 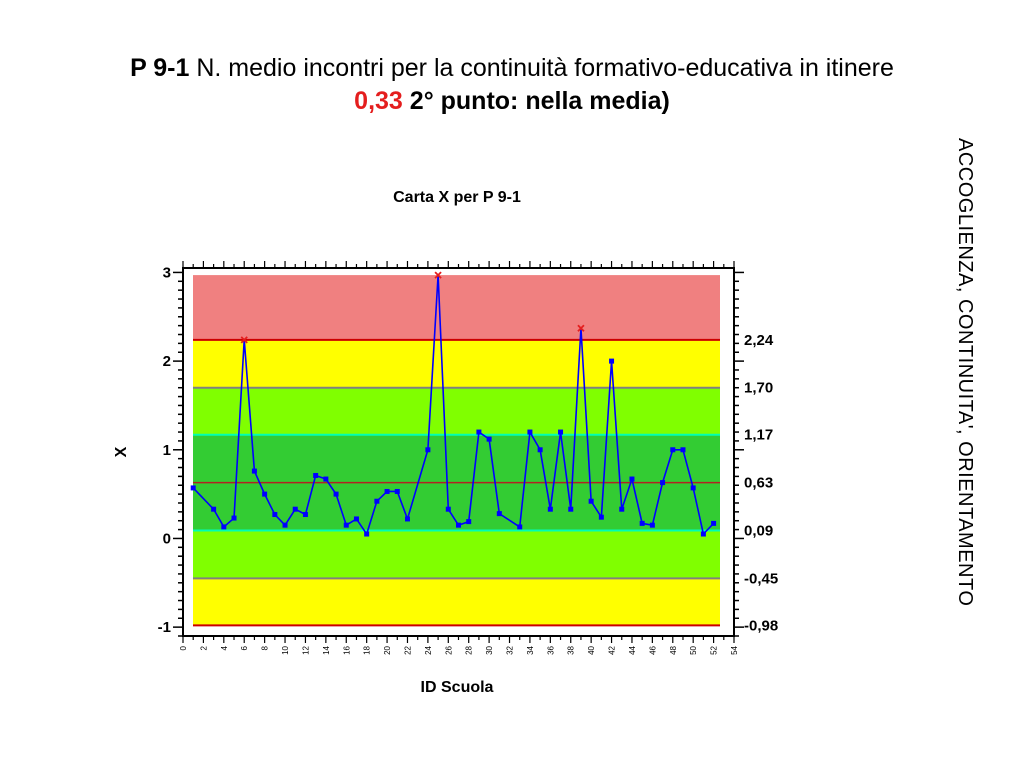 I want to click on x-tick-label: 54, so click(x=734, y=649).